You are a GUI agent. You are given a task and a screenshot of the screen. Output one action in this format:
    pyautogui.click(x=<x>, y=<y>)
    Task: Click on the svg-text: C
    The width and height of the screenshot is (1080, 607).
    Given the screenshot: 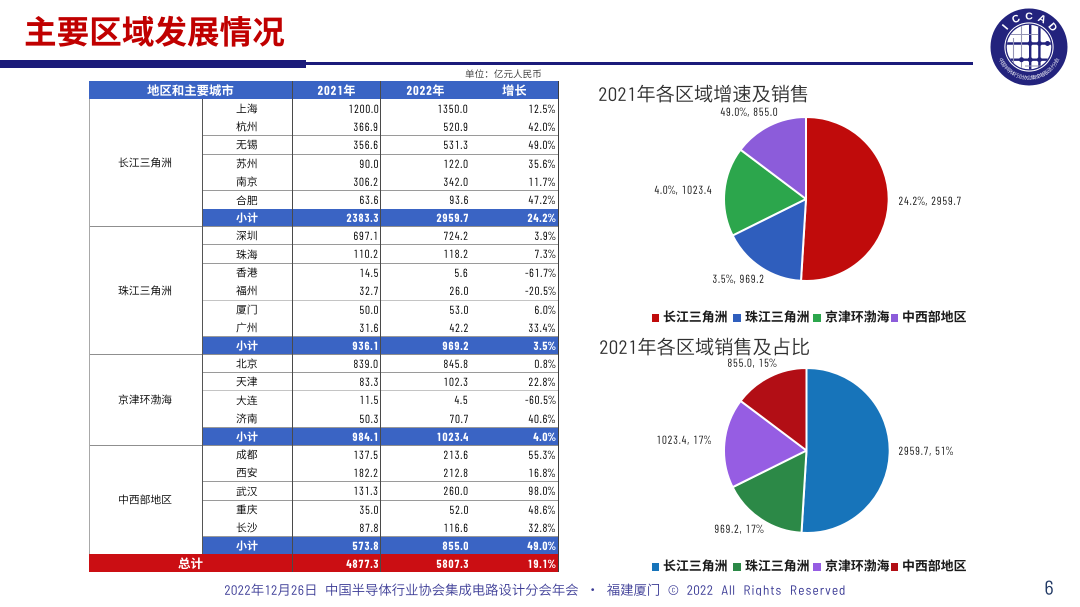 What is the action you would take?
    pyautogui.click(x=1029, y=16)
    